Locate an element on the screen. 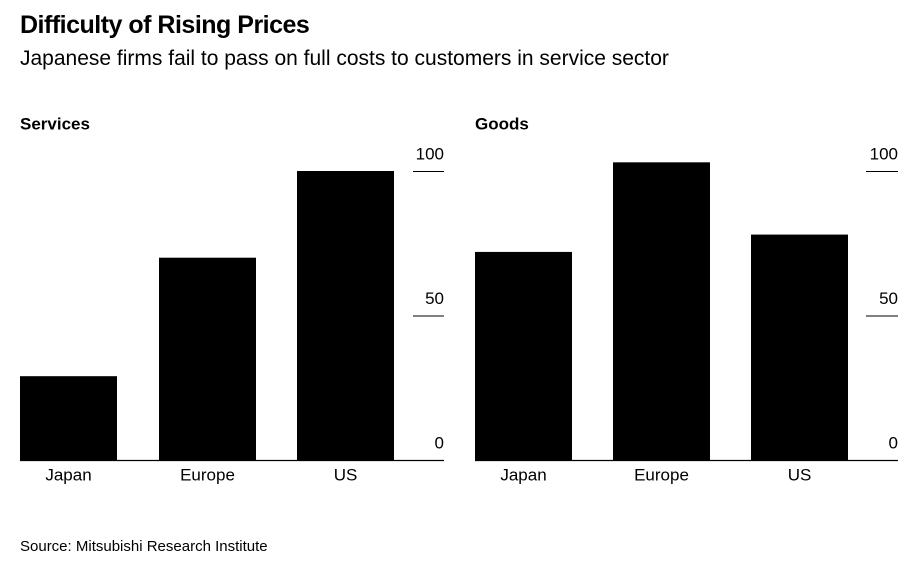  source-note: Source: Mitsubishi Research Institute is located at coordinates (144, 546).